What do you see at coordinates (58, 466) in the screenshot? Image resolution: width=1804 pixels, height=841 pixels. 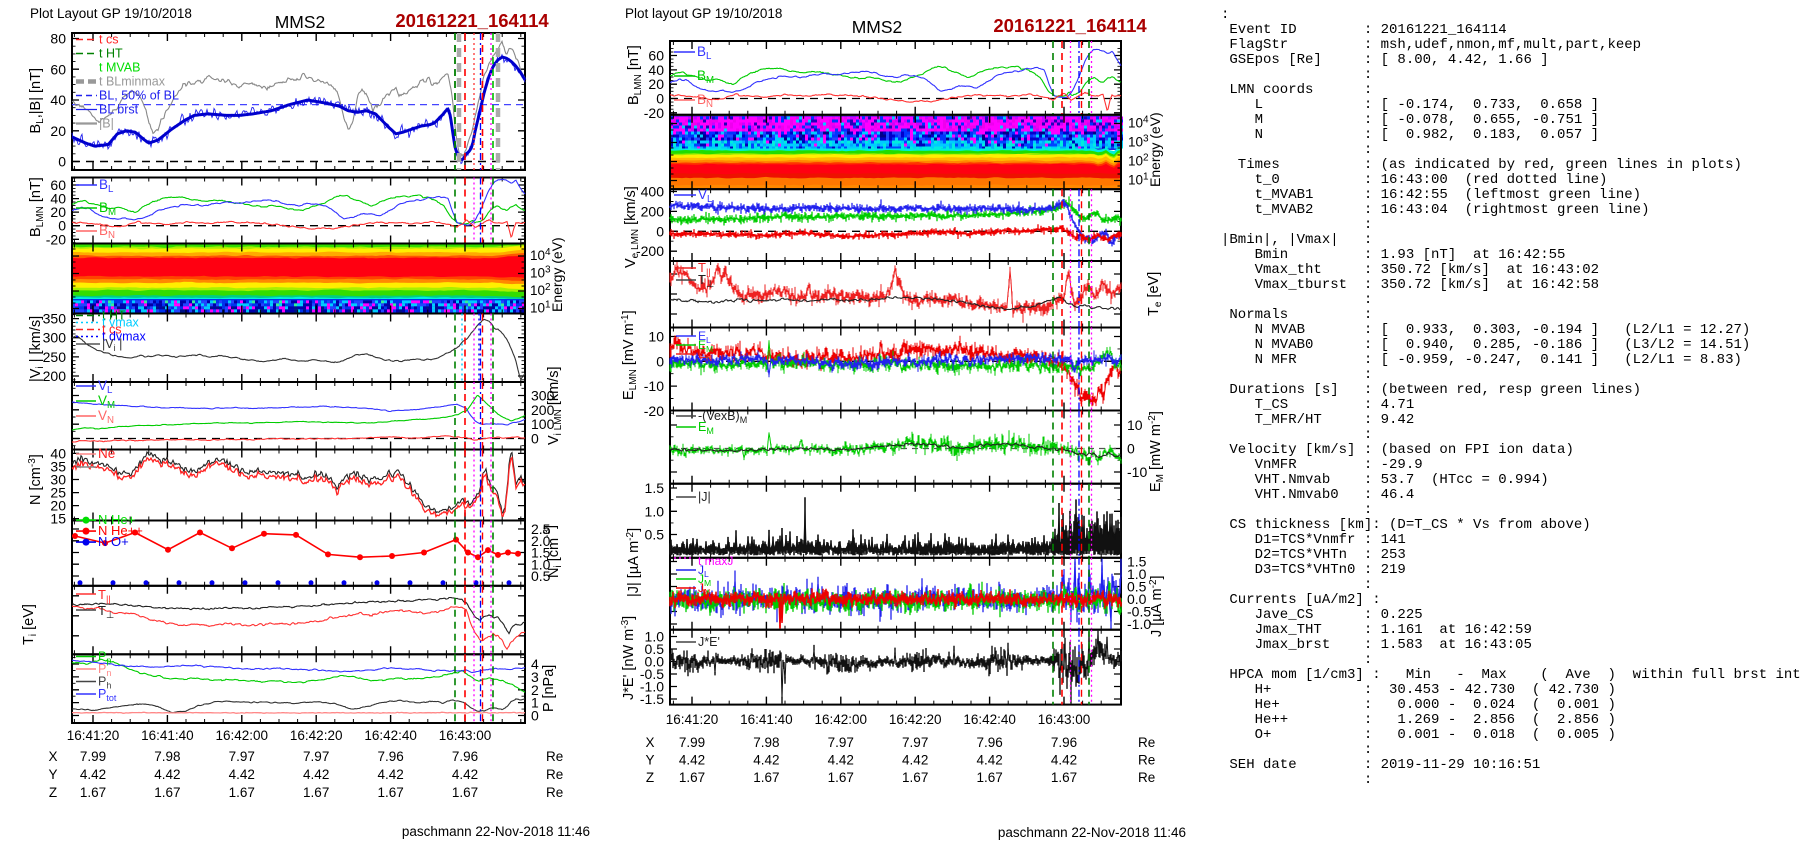 I see `svg-text: 35` at bounding box center [58, 466].